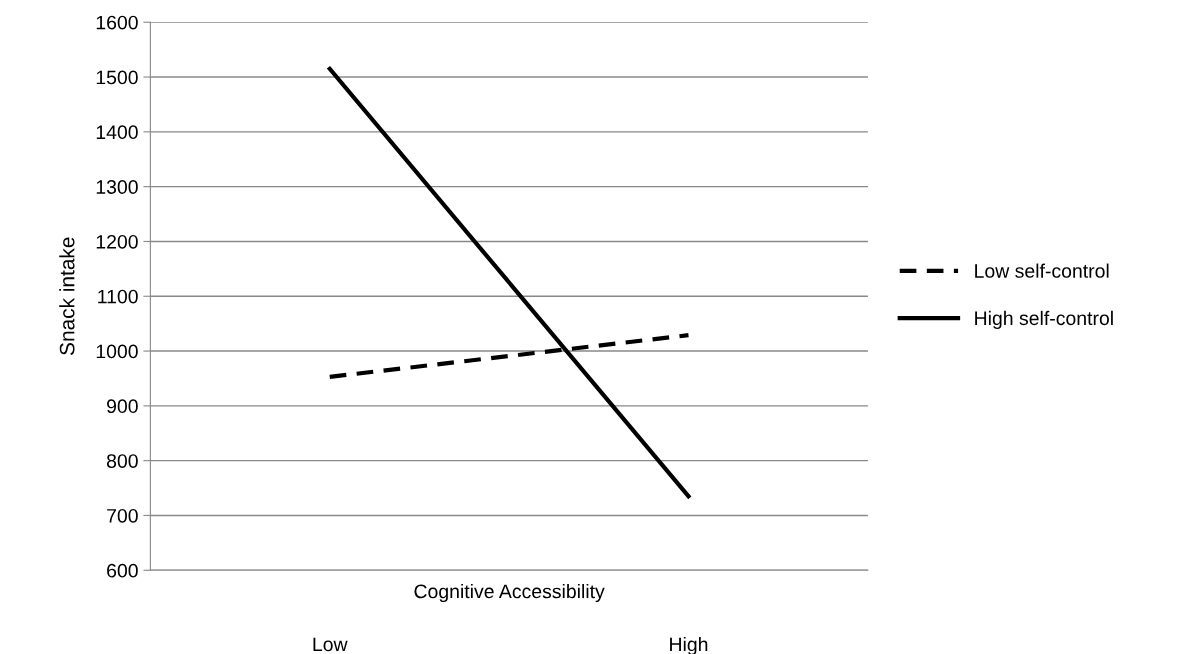  What do you see at coordinates (67, 296) in the screenshot?
I see `y-axis-title: Snack intake` at bounding box center [67, 296].